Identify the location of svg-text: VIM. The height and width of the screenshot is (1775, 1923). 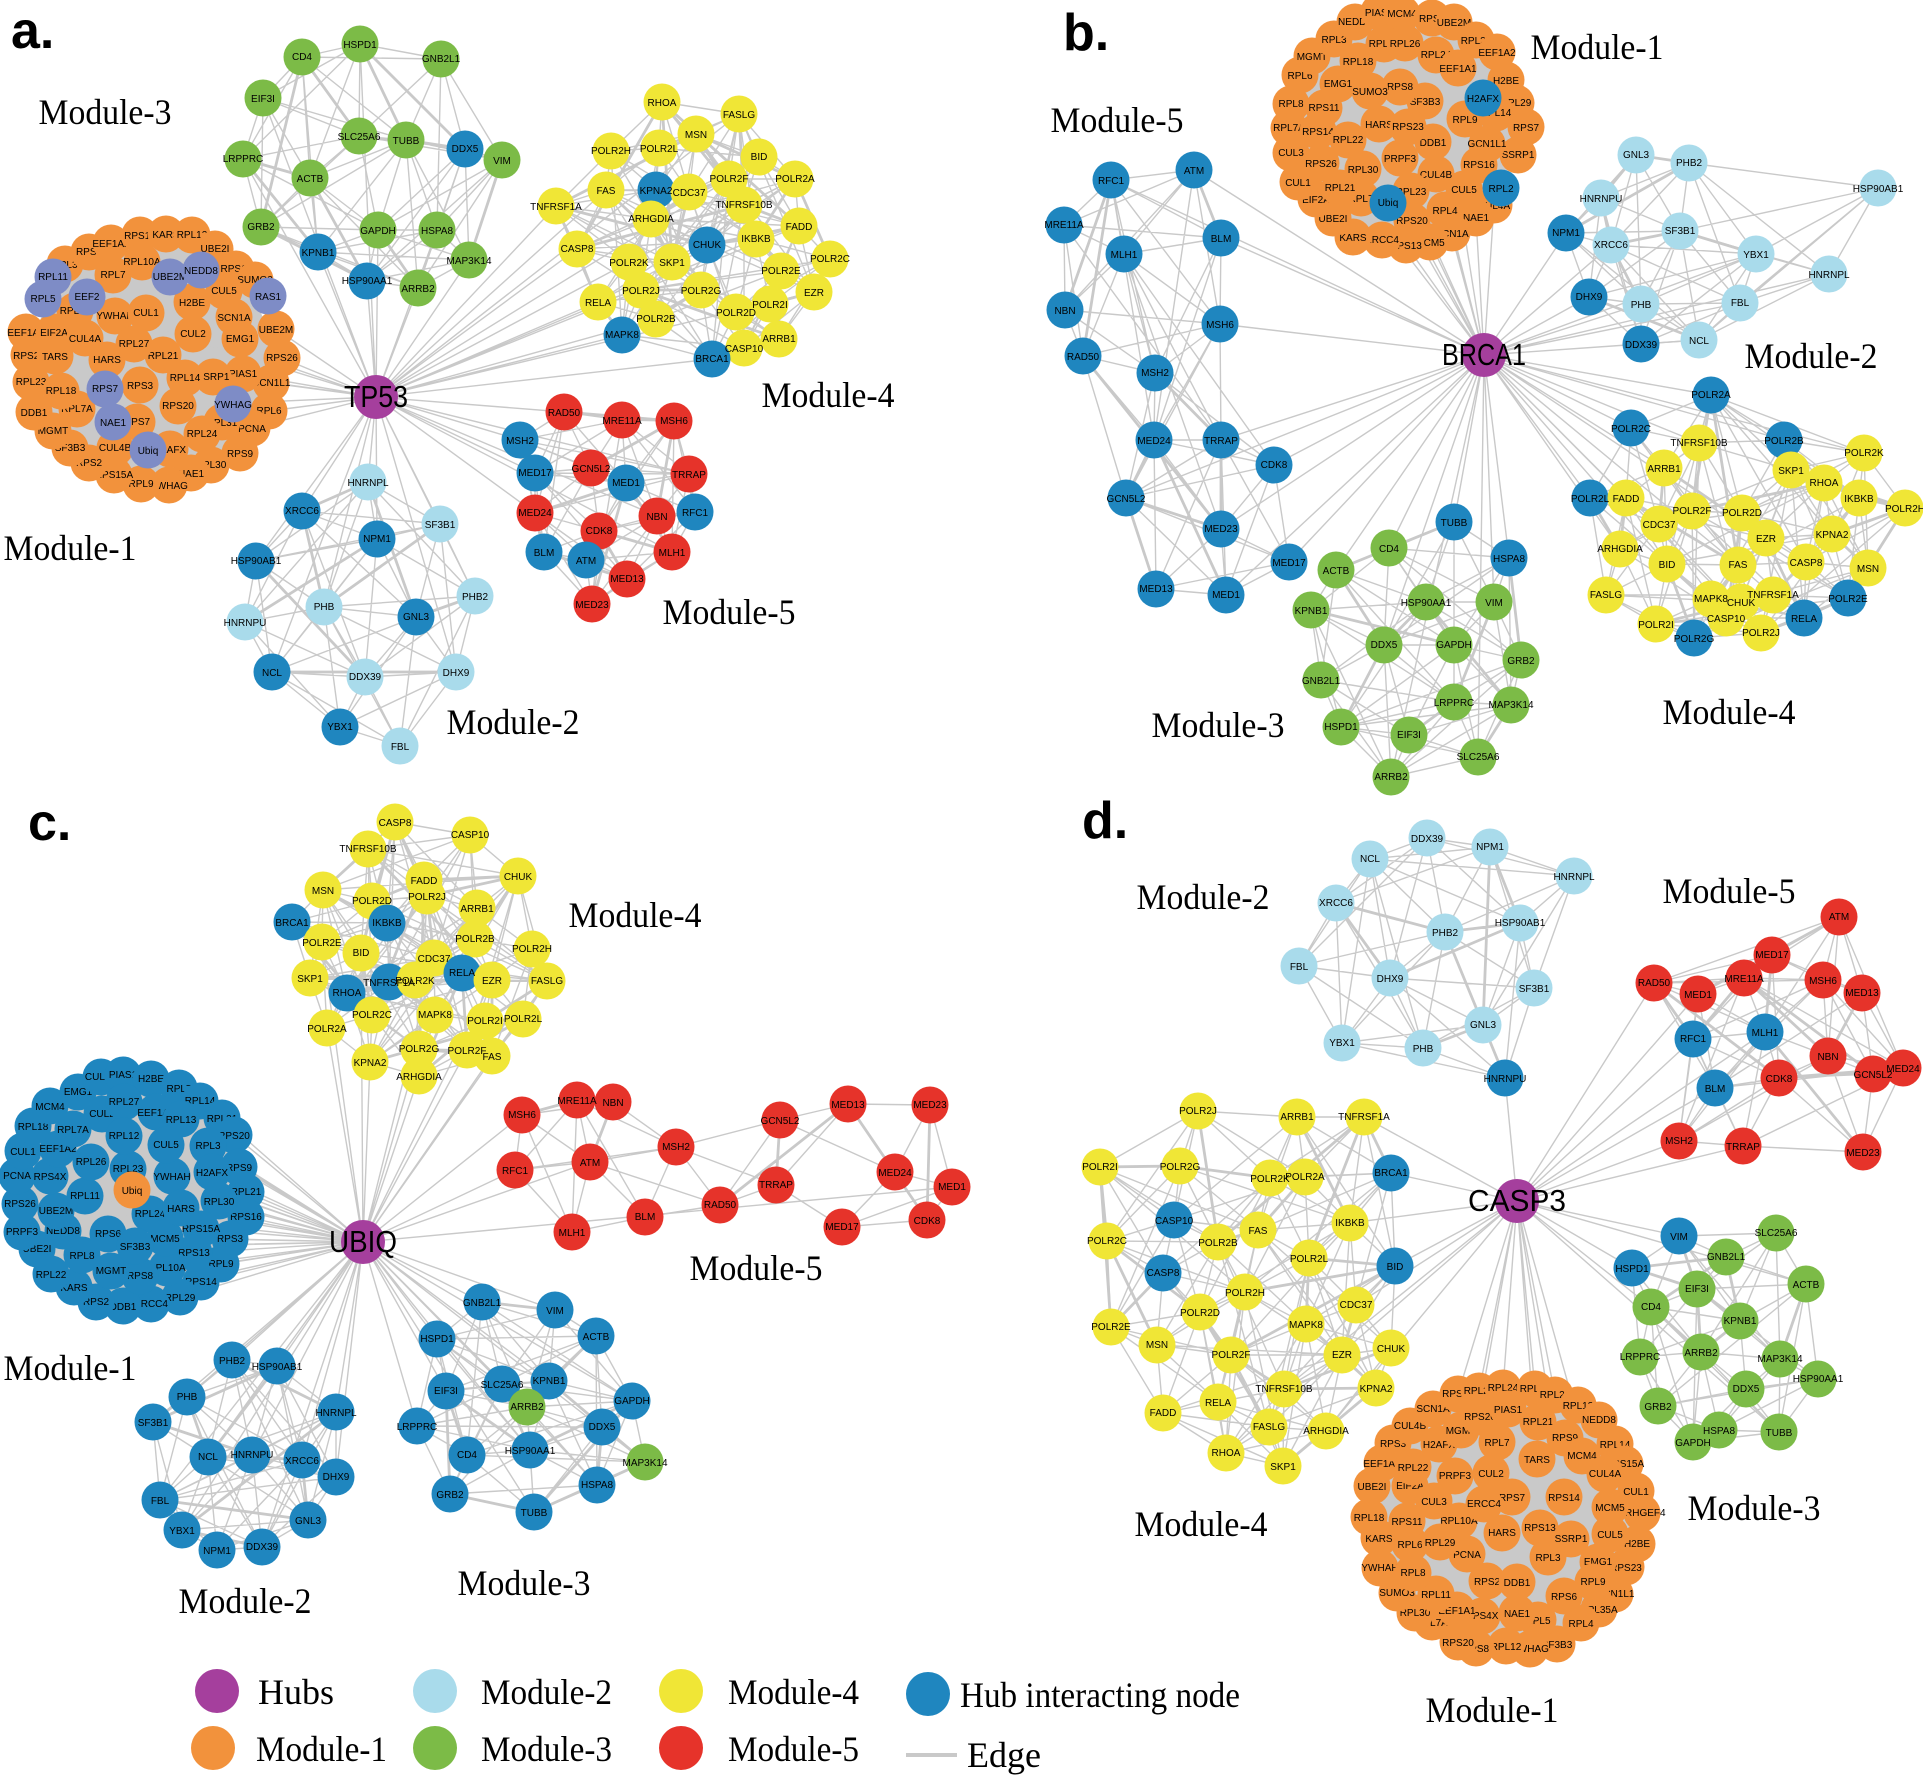
(1494, 603).